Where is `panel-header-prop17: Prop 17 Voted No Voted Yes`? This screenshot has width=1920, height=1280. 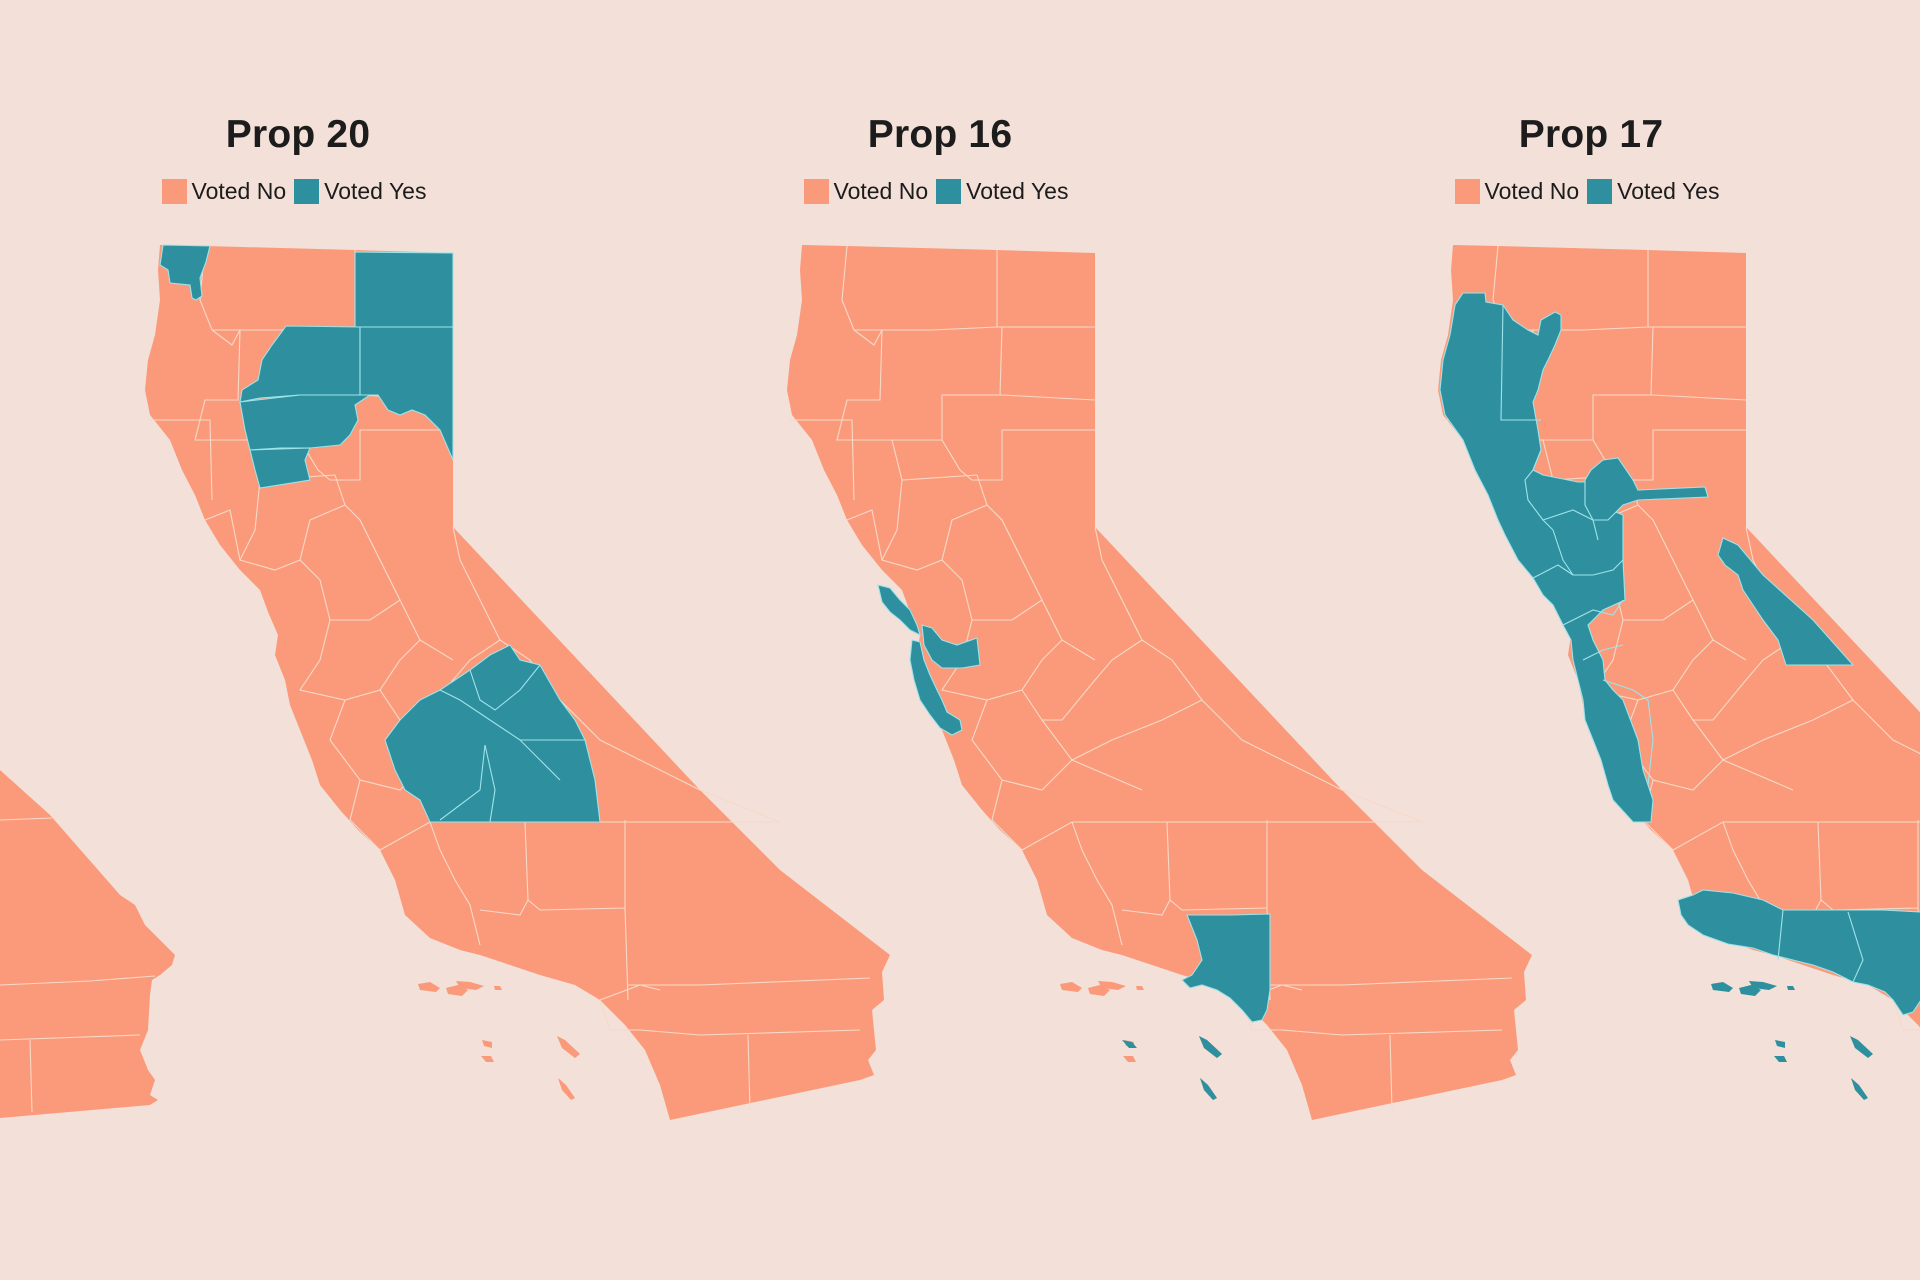 panel-header-prop17: Prop 17 Voted No Voted Yes is located at coordinates (1591, 156).